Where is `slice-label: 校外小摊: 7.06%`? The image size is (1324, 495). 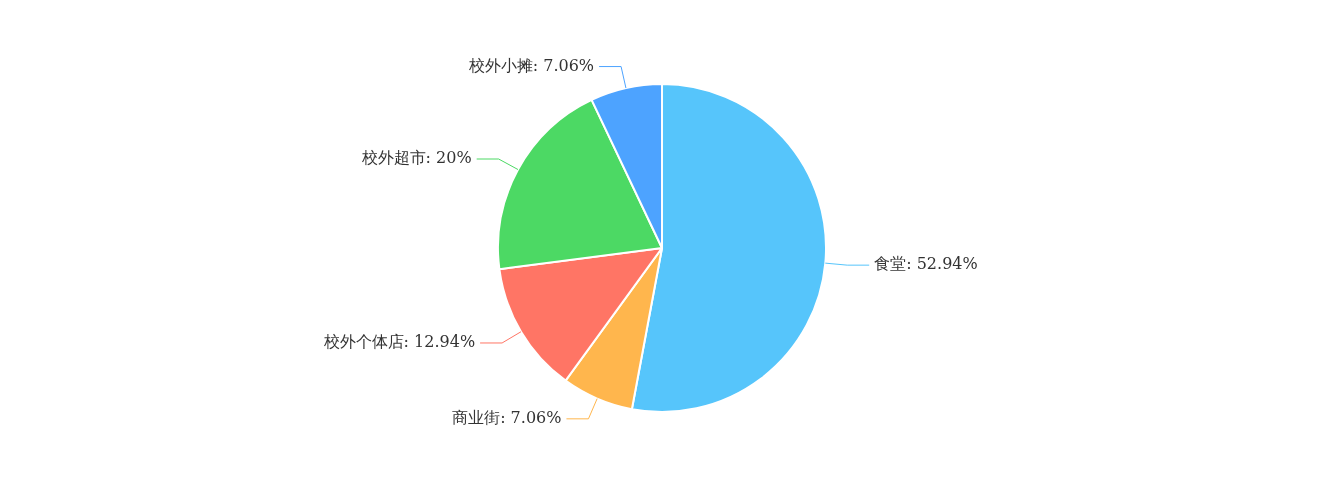 slice-label: 校外小摊: 7.06% is located at coordinates (531, 65).